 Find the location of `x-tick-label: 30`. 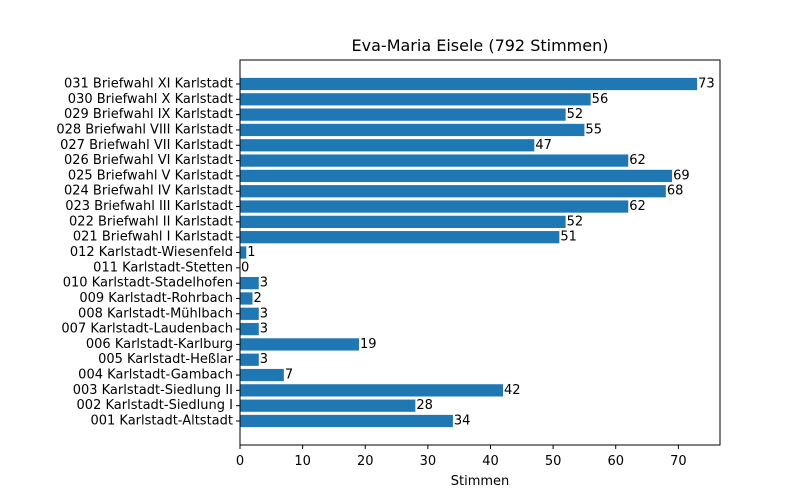

x-tick-label: 30 is located at coordinates (428, 461).